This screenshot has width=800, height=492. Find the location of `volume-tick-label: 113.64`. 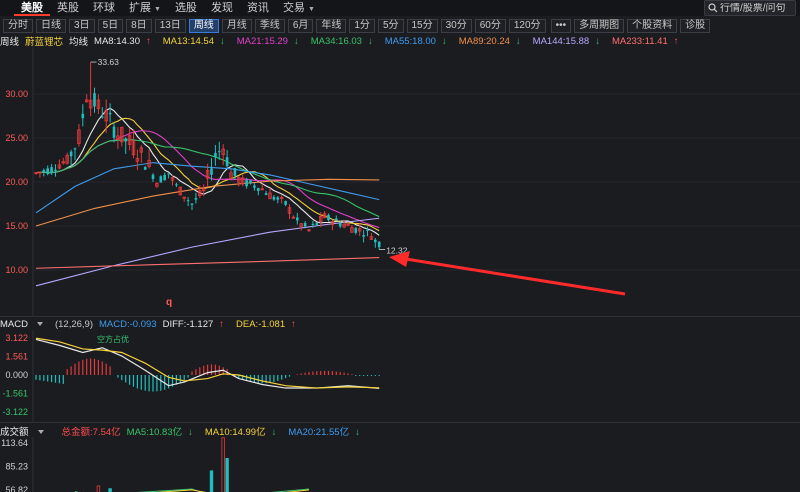

volume-tick-label: 113.64 is located at coordinates (14, 443).